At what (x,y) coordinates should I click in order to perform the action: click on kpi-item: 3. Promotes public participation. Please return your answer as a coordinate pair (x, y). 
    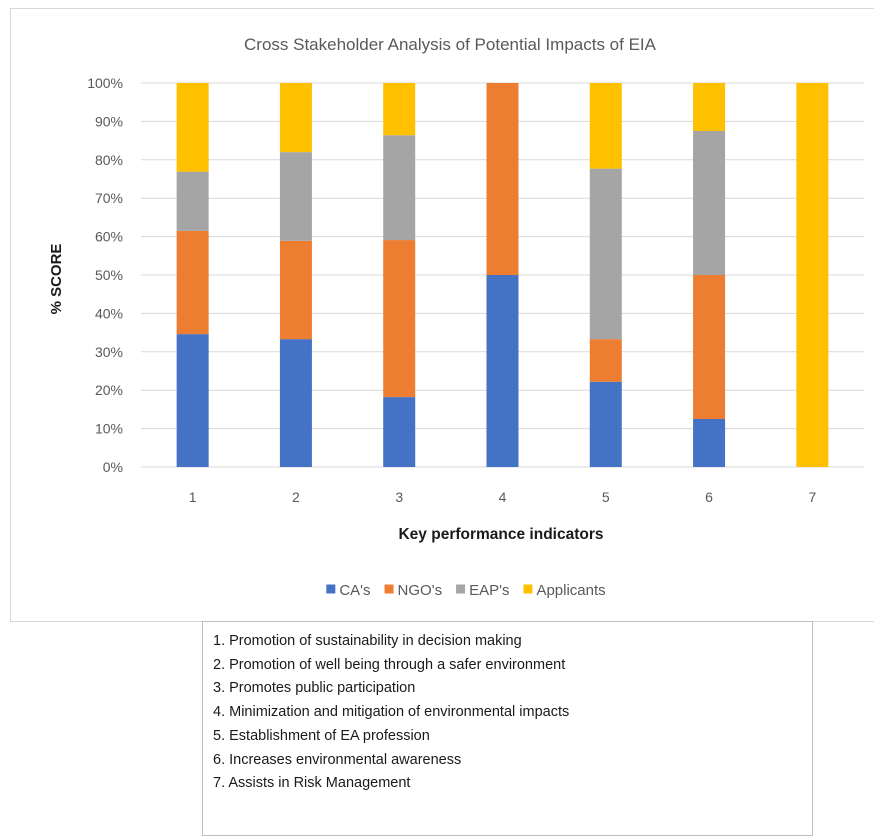
    Looking at the image, I should click on (314, 688).